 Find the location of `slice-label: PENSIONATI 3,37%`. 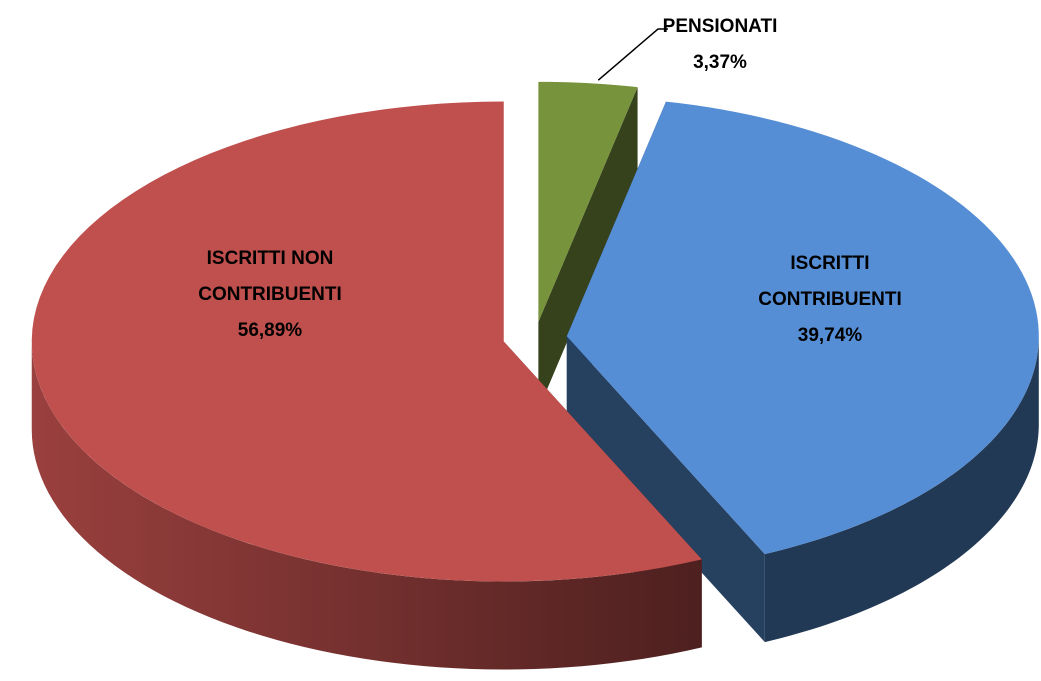

slice-label: PENSIONATI 3,37% is located at coordinates (720, 45).